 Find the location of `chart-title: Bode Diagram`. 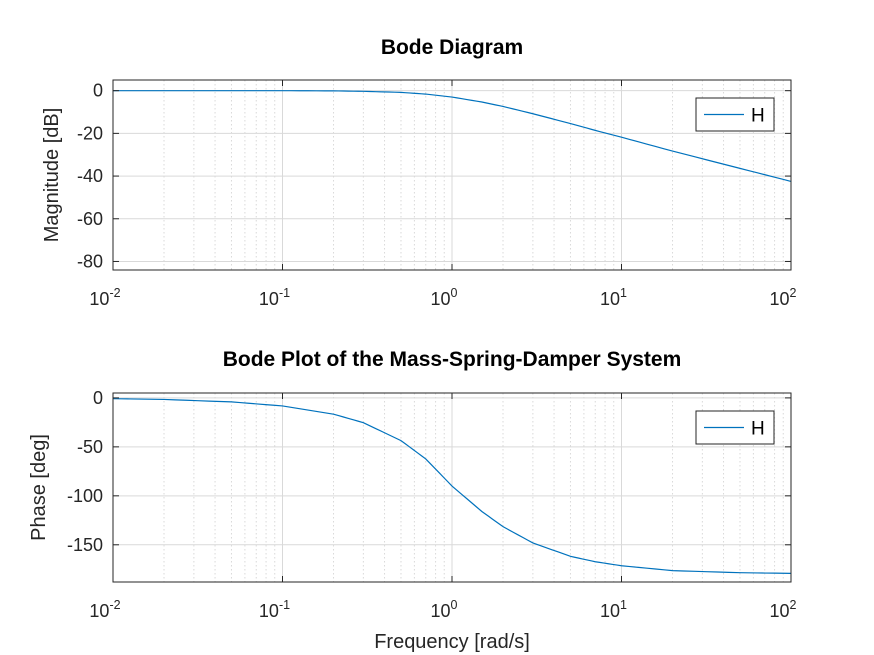

chart-title: Bode Diagram is located at coordinates (452, 47).